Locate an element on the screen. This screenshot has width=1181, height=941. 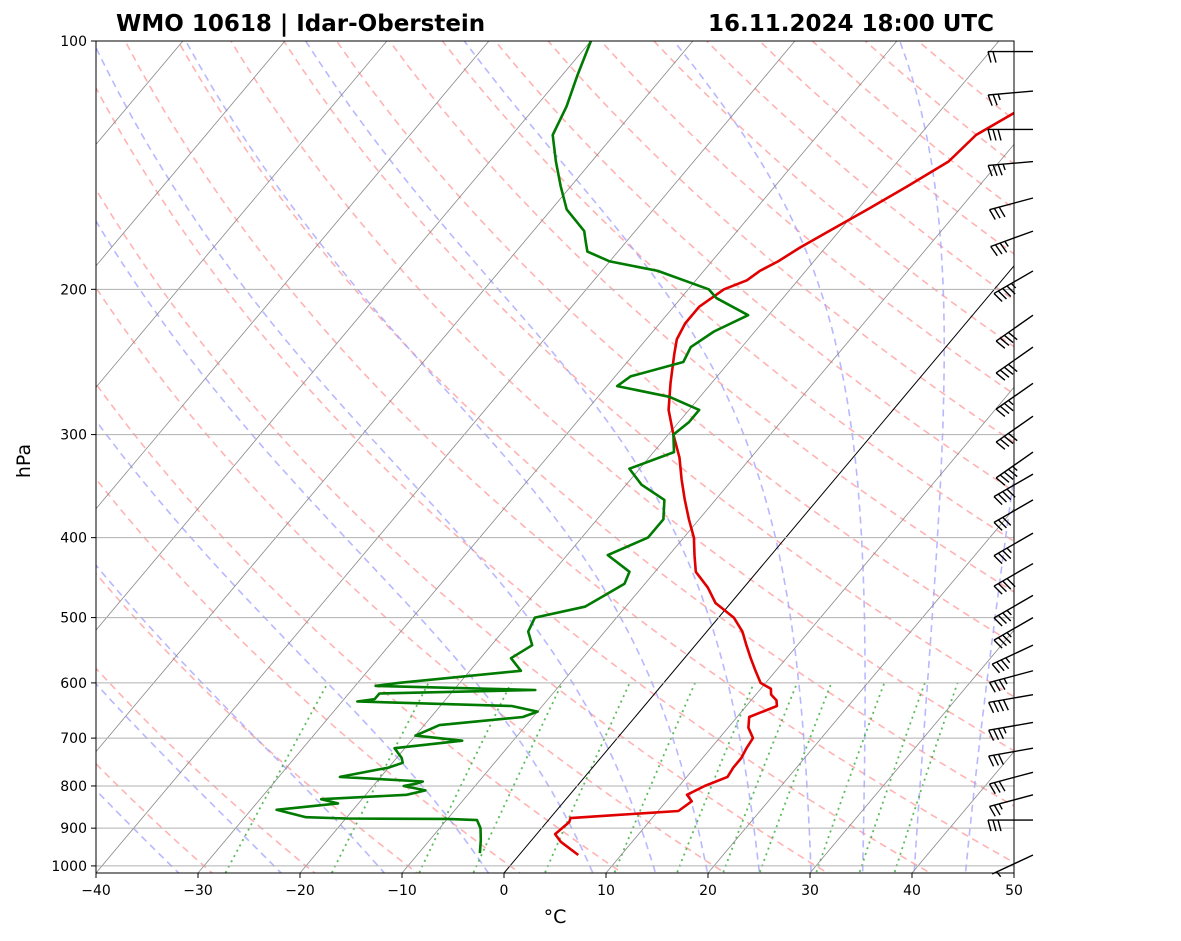
x-tick-label: 50 is located at coordinates (1014, 891).